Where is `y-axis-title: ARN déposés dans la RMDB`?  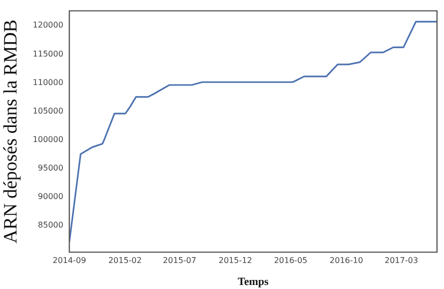 y-axis-title: ARN déposés dans la RMDB is located at coordinates (11, 132).